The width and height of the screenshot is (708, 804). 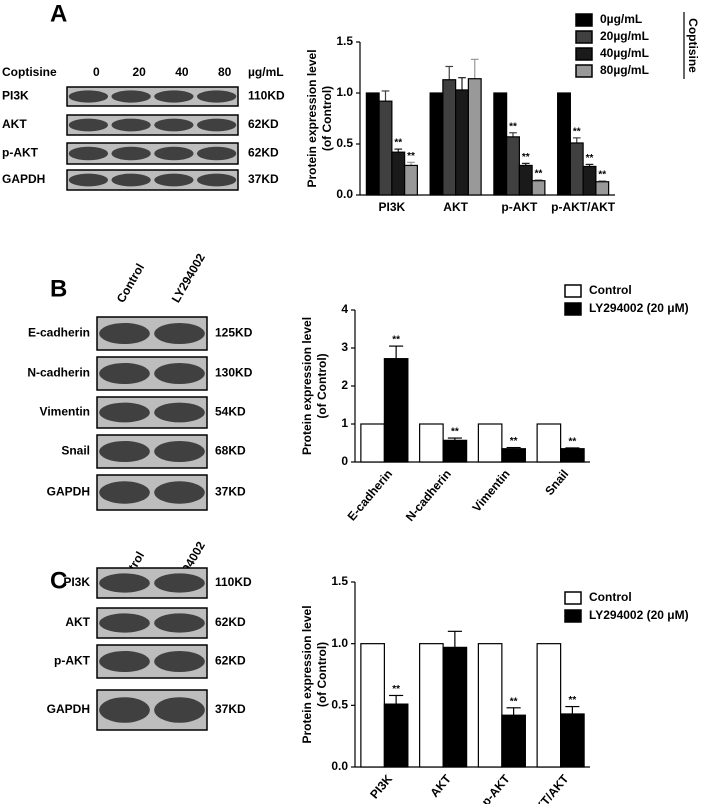 I want to click on x-tick-label: AKT, so click(x=440, y=785).